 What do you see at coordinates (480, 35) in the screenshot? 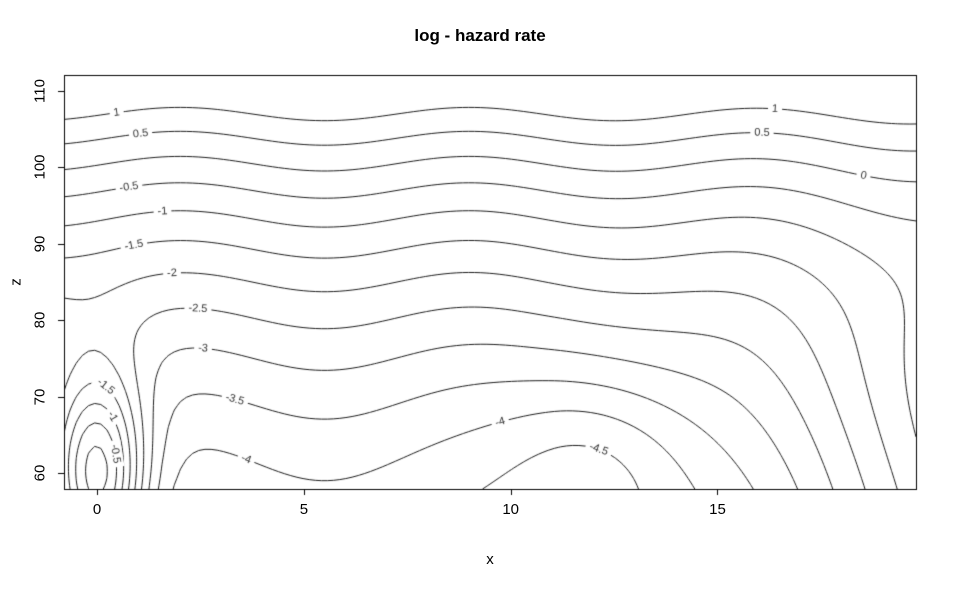
I see `chart-title: log - hazard rate` at bounding box center [480, 35].